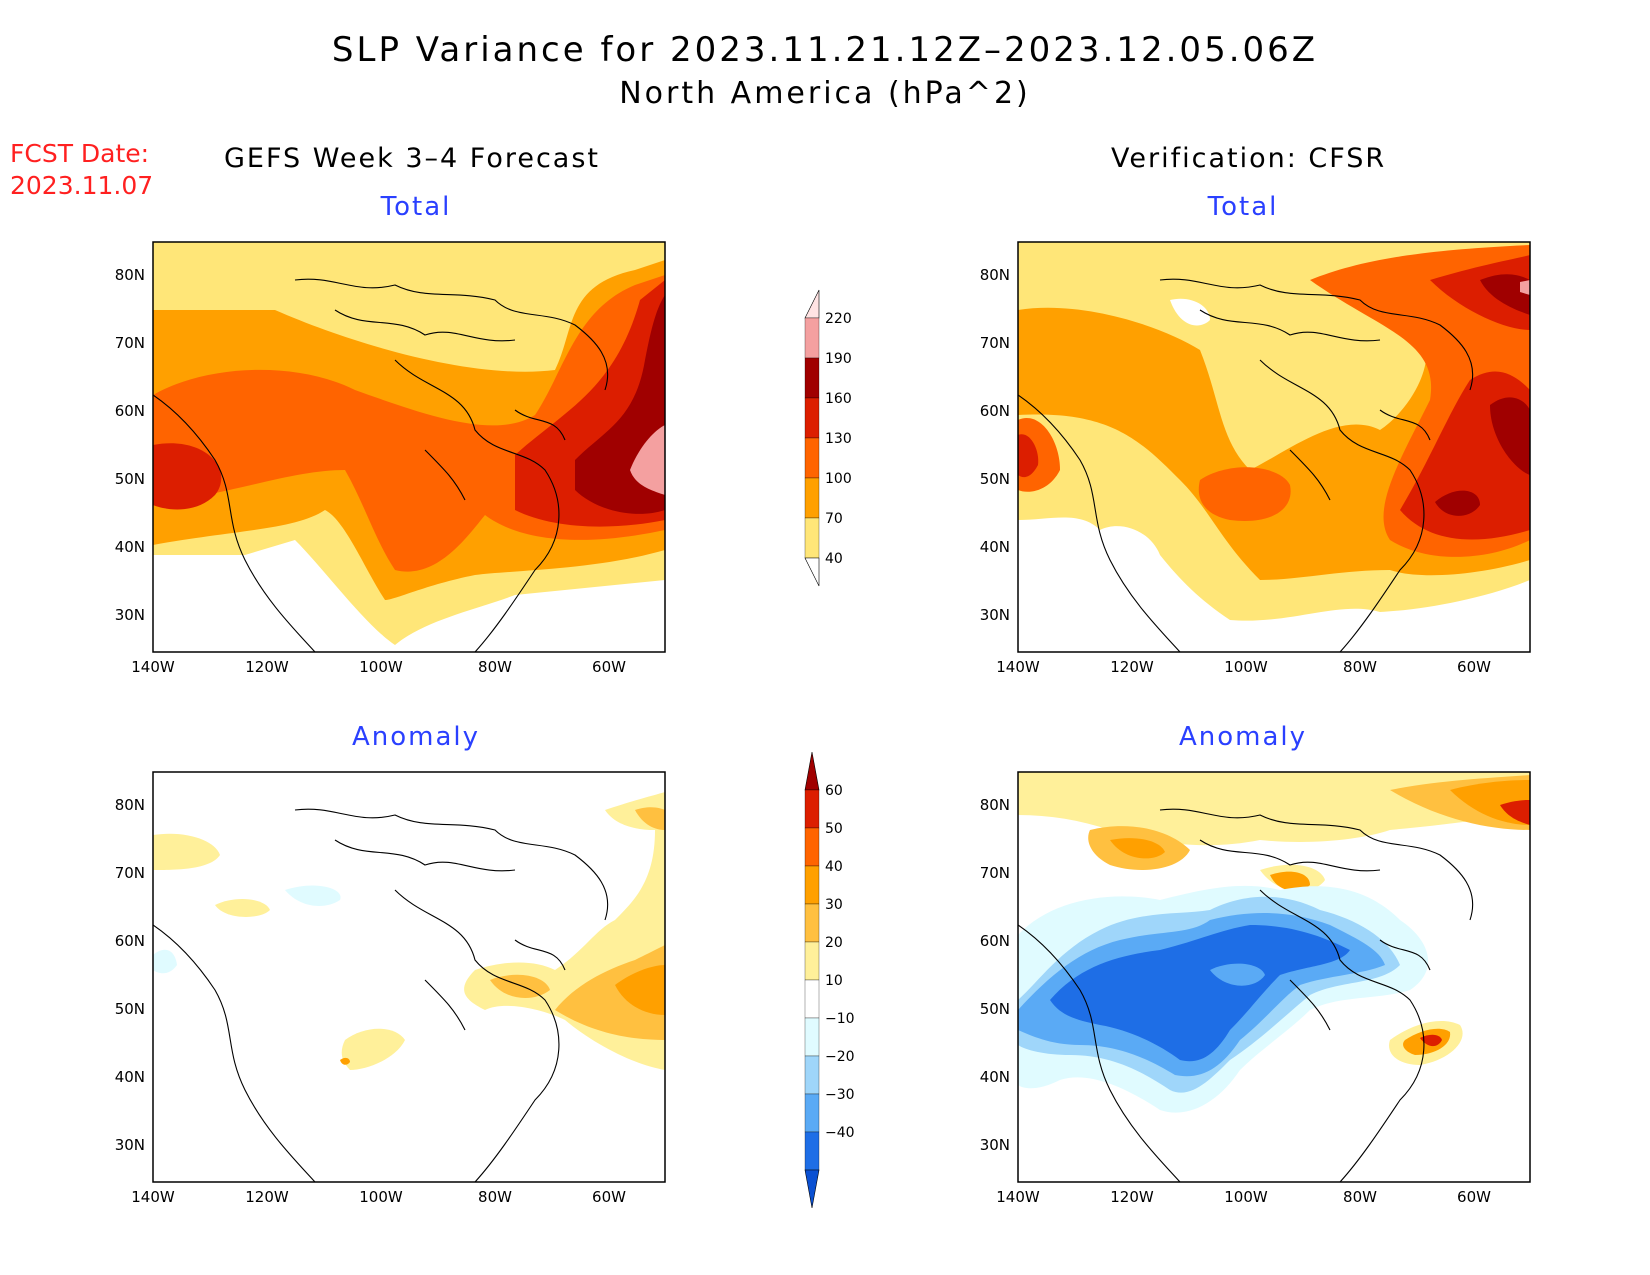  Describe the element at coordinates (313, 895) in the screenshot. I see `anom-neg-10-20-arctic` at that location.